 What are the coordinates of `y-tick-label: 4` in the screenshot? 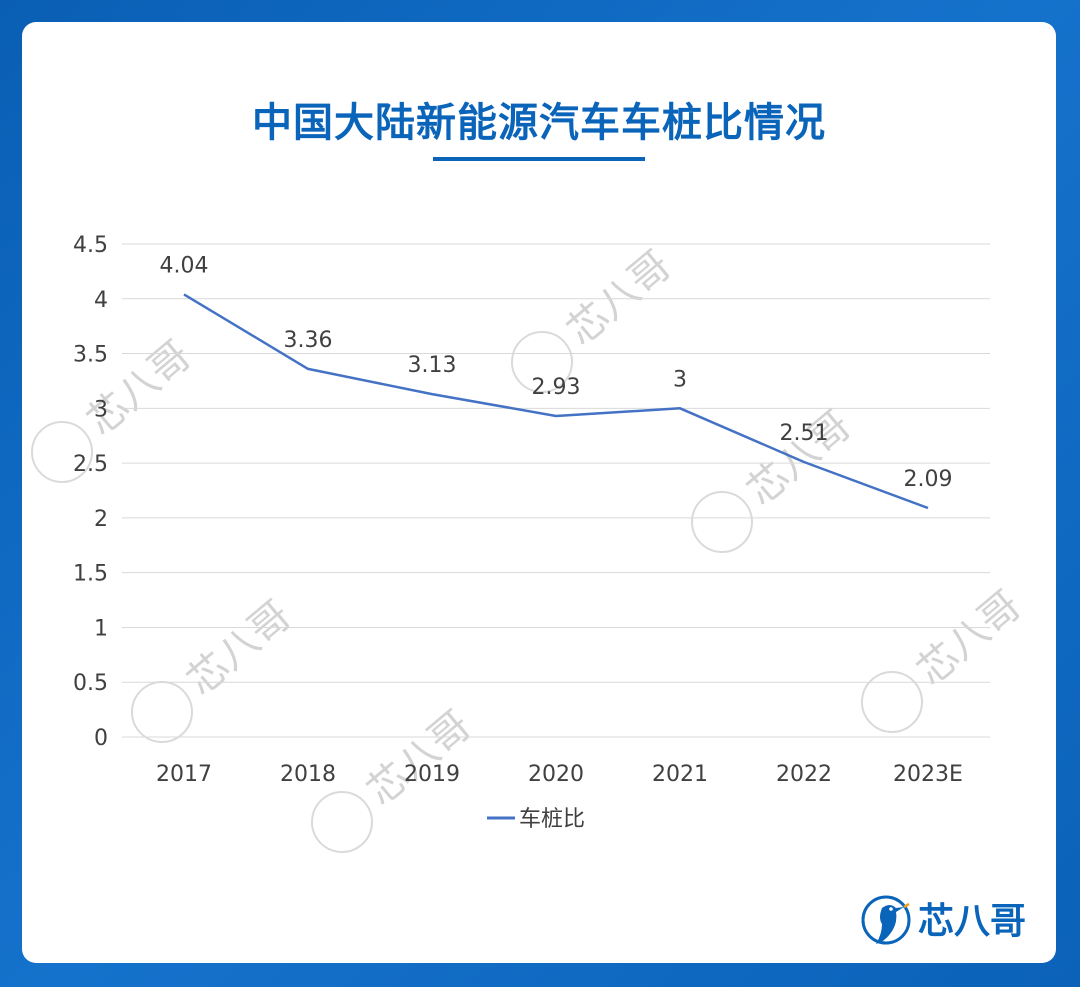 It's located at (101, 300).